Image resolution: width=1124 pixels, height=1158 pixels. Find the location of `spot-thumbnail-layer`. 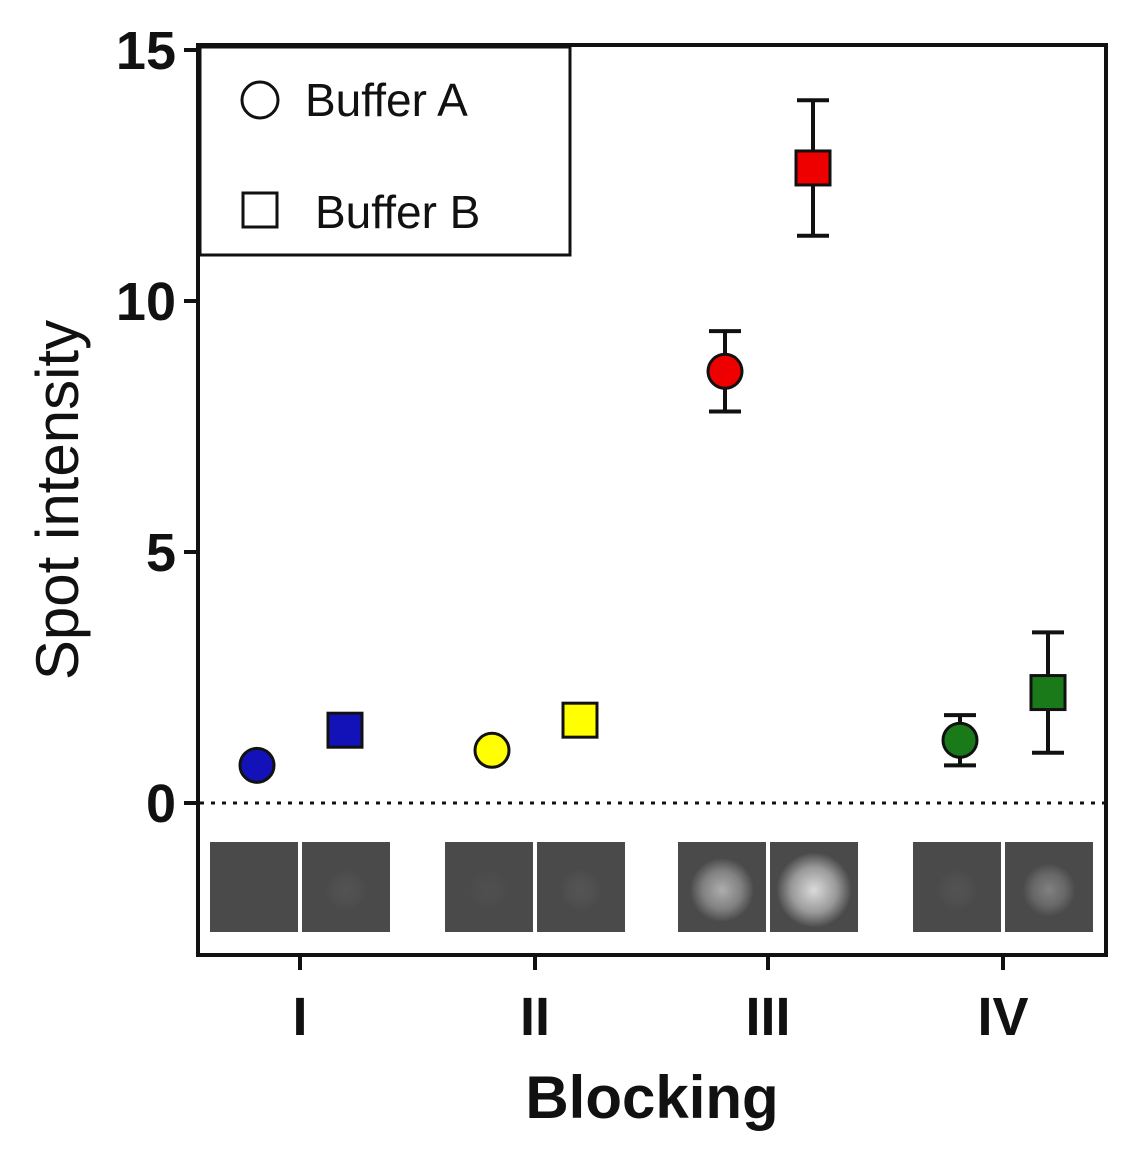

spot-thumbnail-layer is located at coordinates (651, 887).